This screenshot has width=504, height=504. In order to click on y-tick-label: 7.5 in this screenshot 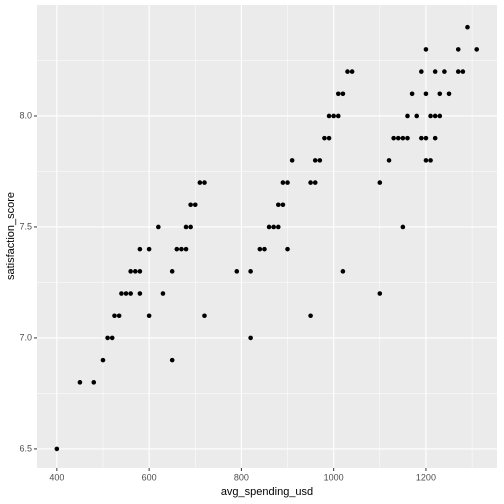, I will do `click(25, 226)`.